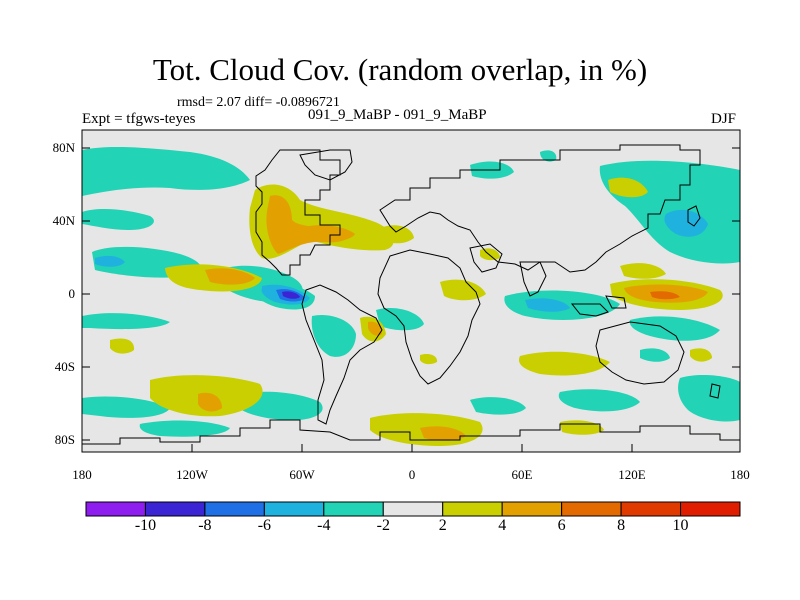 The width and height of the screenshot is (800, 600). Describe the element at coordinates (302, 474) in the screenshot. I see `lon-label-60w: 60W` at that location.